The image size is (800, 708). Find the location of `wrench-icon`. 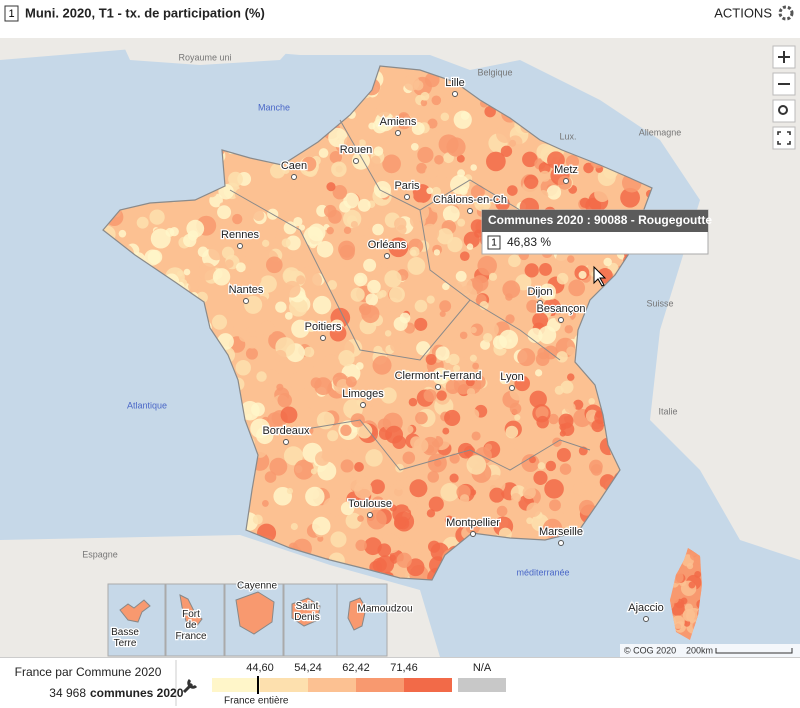

wrench-icon is located at coordinates (190, 686).